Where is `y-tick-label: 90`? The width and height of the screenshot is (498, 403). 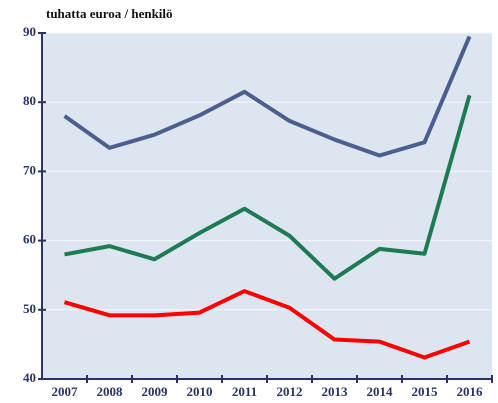
y-tick-label: 90 is located at coordinates (29, 31).